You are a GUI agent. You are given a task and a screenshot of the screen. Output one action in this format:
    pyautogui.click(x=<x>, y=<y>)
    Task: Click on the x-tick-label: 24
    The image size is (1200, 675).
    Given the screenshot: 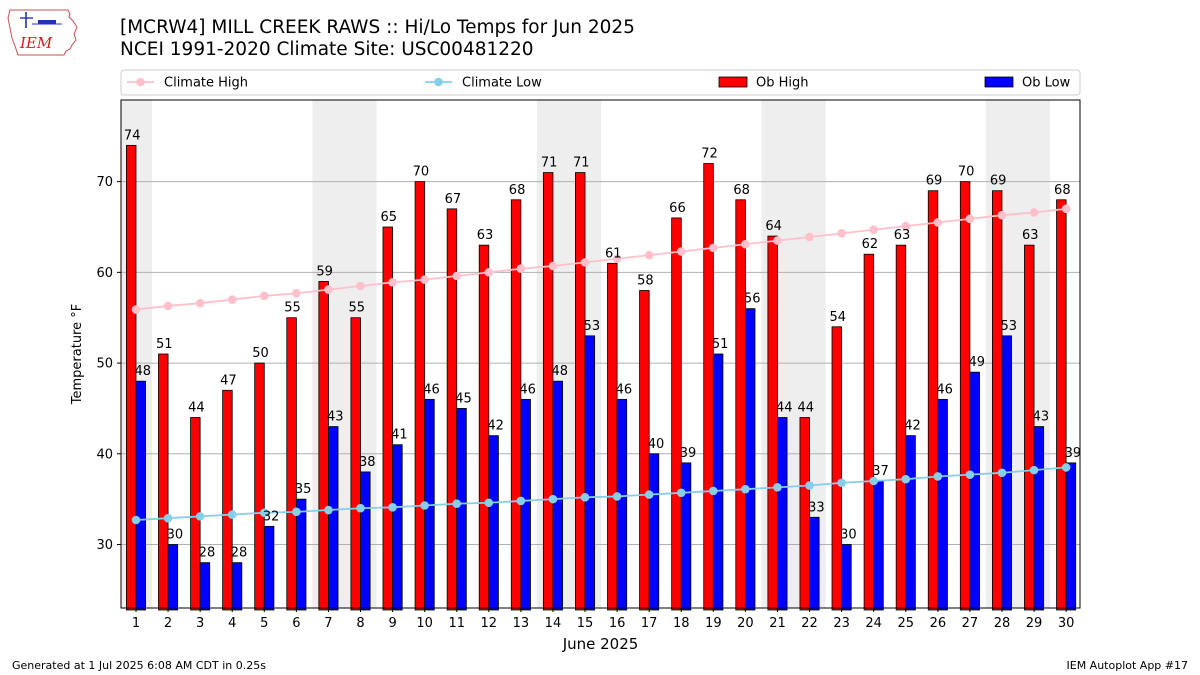 What is the action you would take?
    pyautogui.click(x=873, y=623)
    